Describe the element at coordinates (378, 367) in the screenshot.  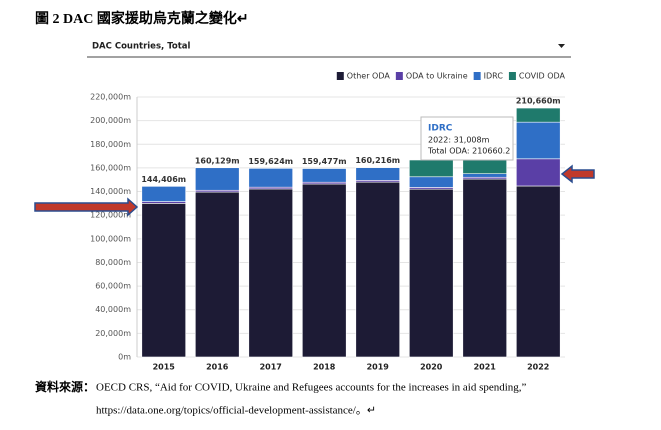
I see `x-tick-label: 2019` at that location.